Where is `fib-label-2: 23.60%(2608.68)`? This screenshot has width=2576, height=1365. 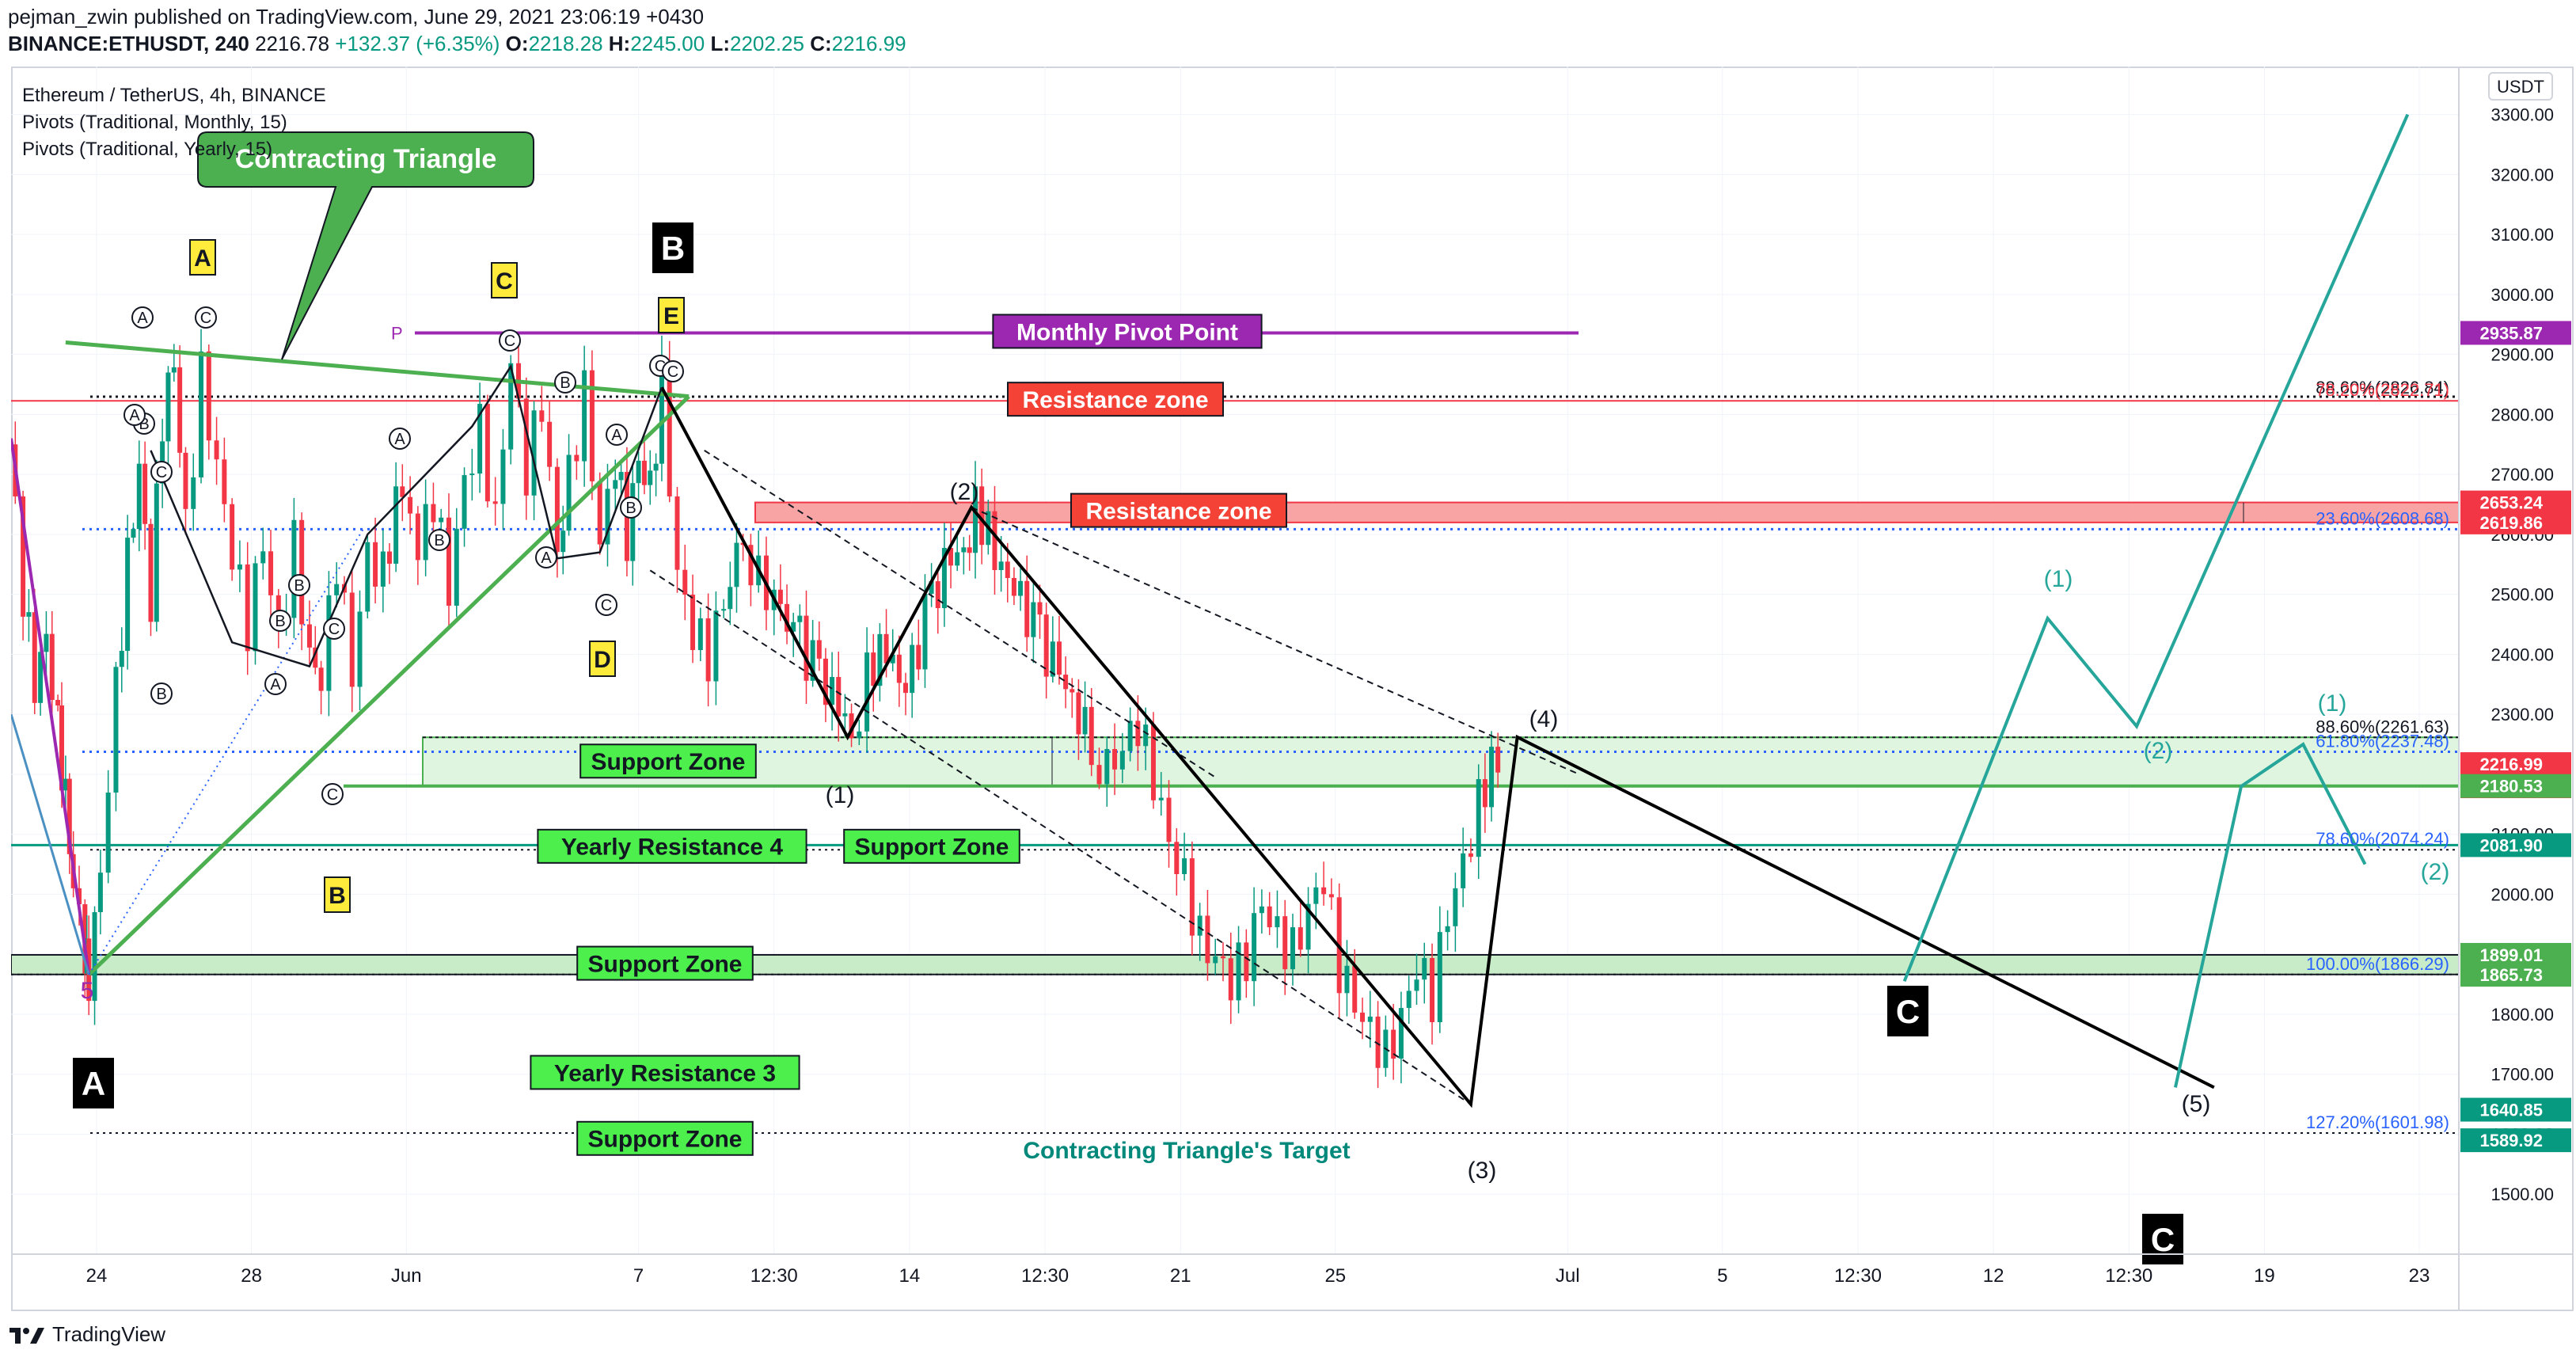 fib-label-2: 23.60%(2608.68) is located at coordinates (2382, 518).